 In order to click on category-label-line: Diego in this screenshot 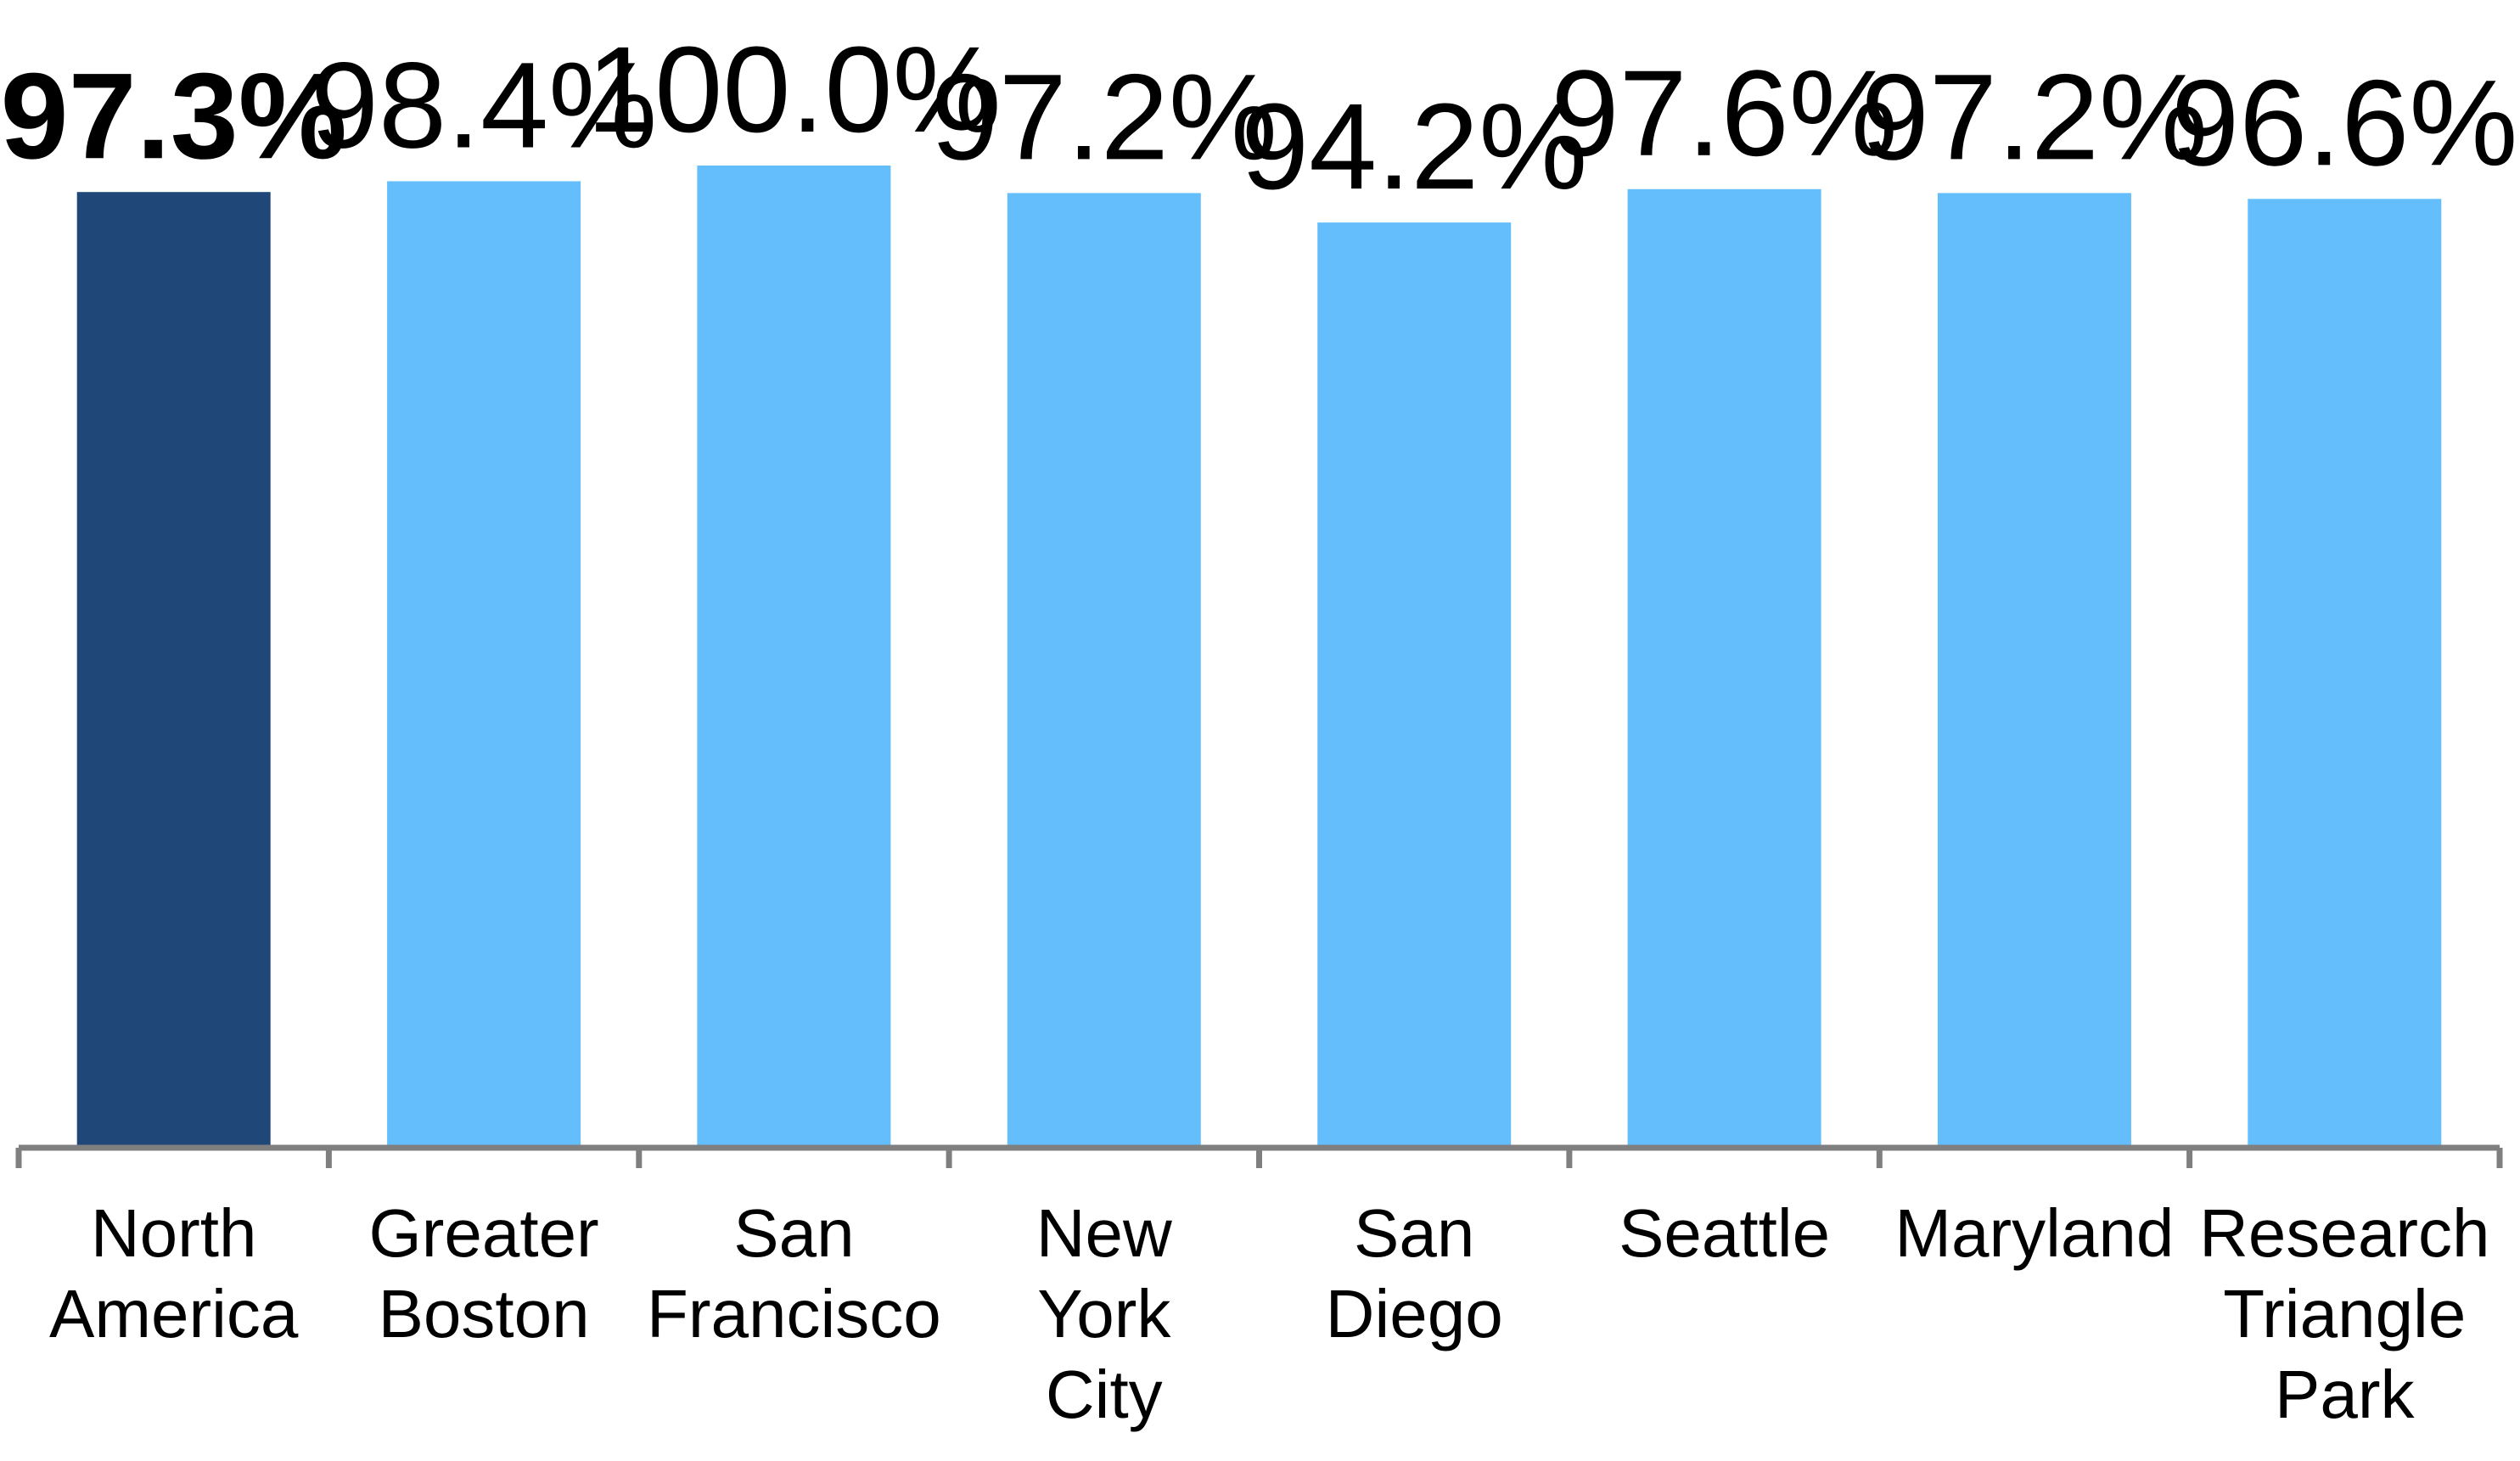, I will do `click(1414, 1313)`.